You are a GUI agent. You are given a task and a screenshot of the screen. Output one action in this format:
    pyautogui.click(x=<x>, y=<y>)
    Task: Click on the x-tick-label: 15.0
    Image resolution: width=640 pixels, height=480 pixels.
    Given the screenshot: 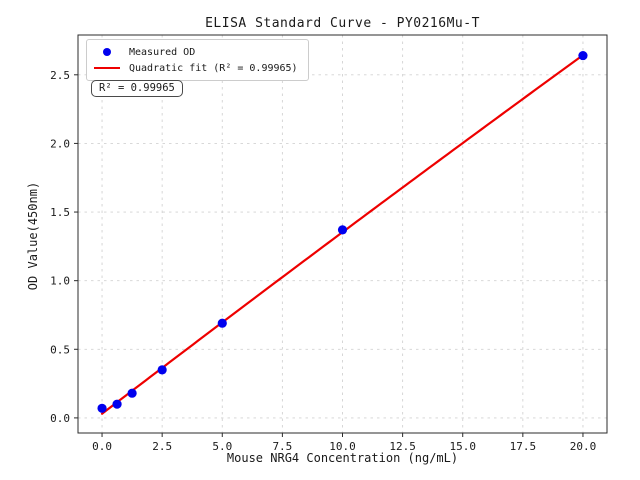 What is the action you would take?
    pyautogui.click(x=462, y=446)
    